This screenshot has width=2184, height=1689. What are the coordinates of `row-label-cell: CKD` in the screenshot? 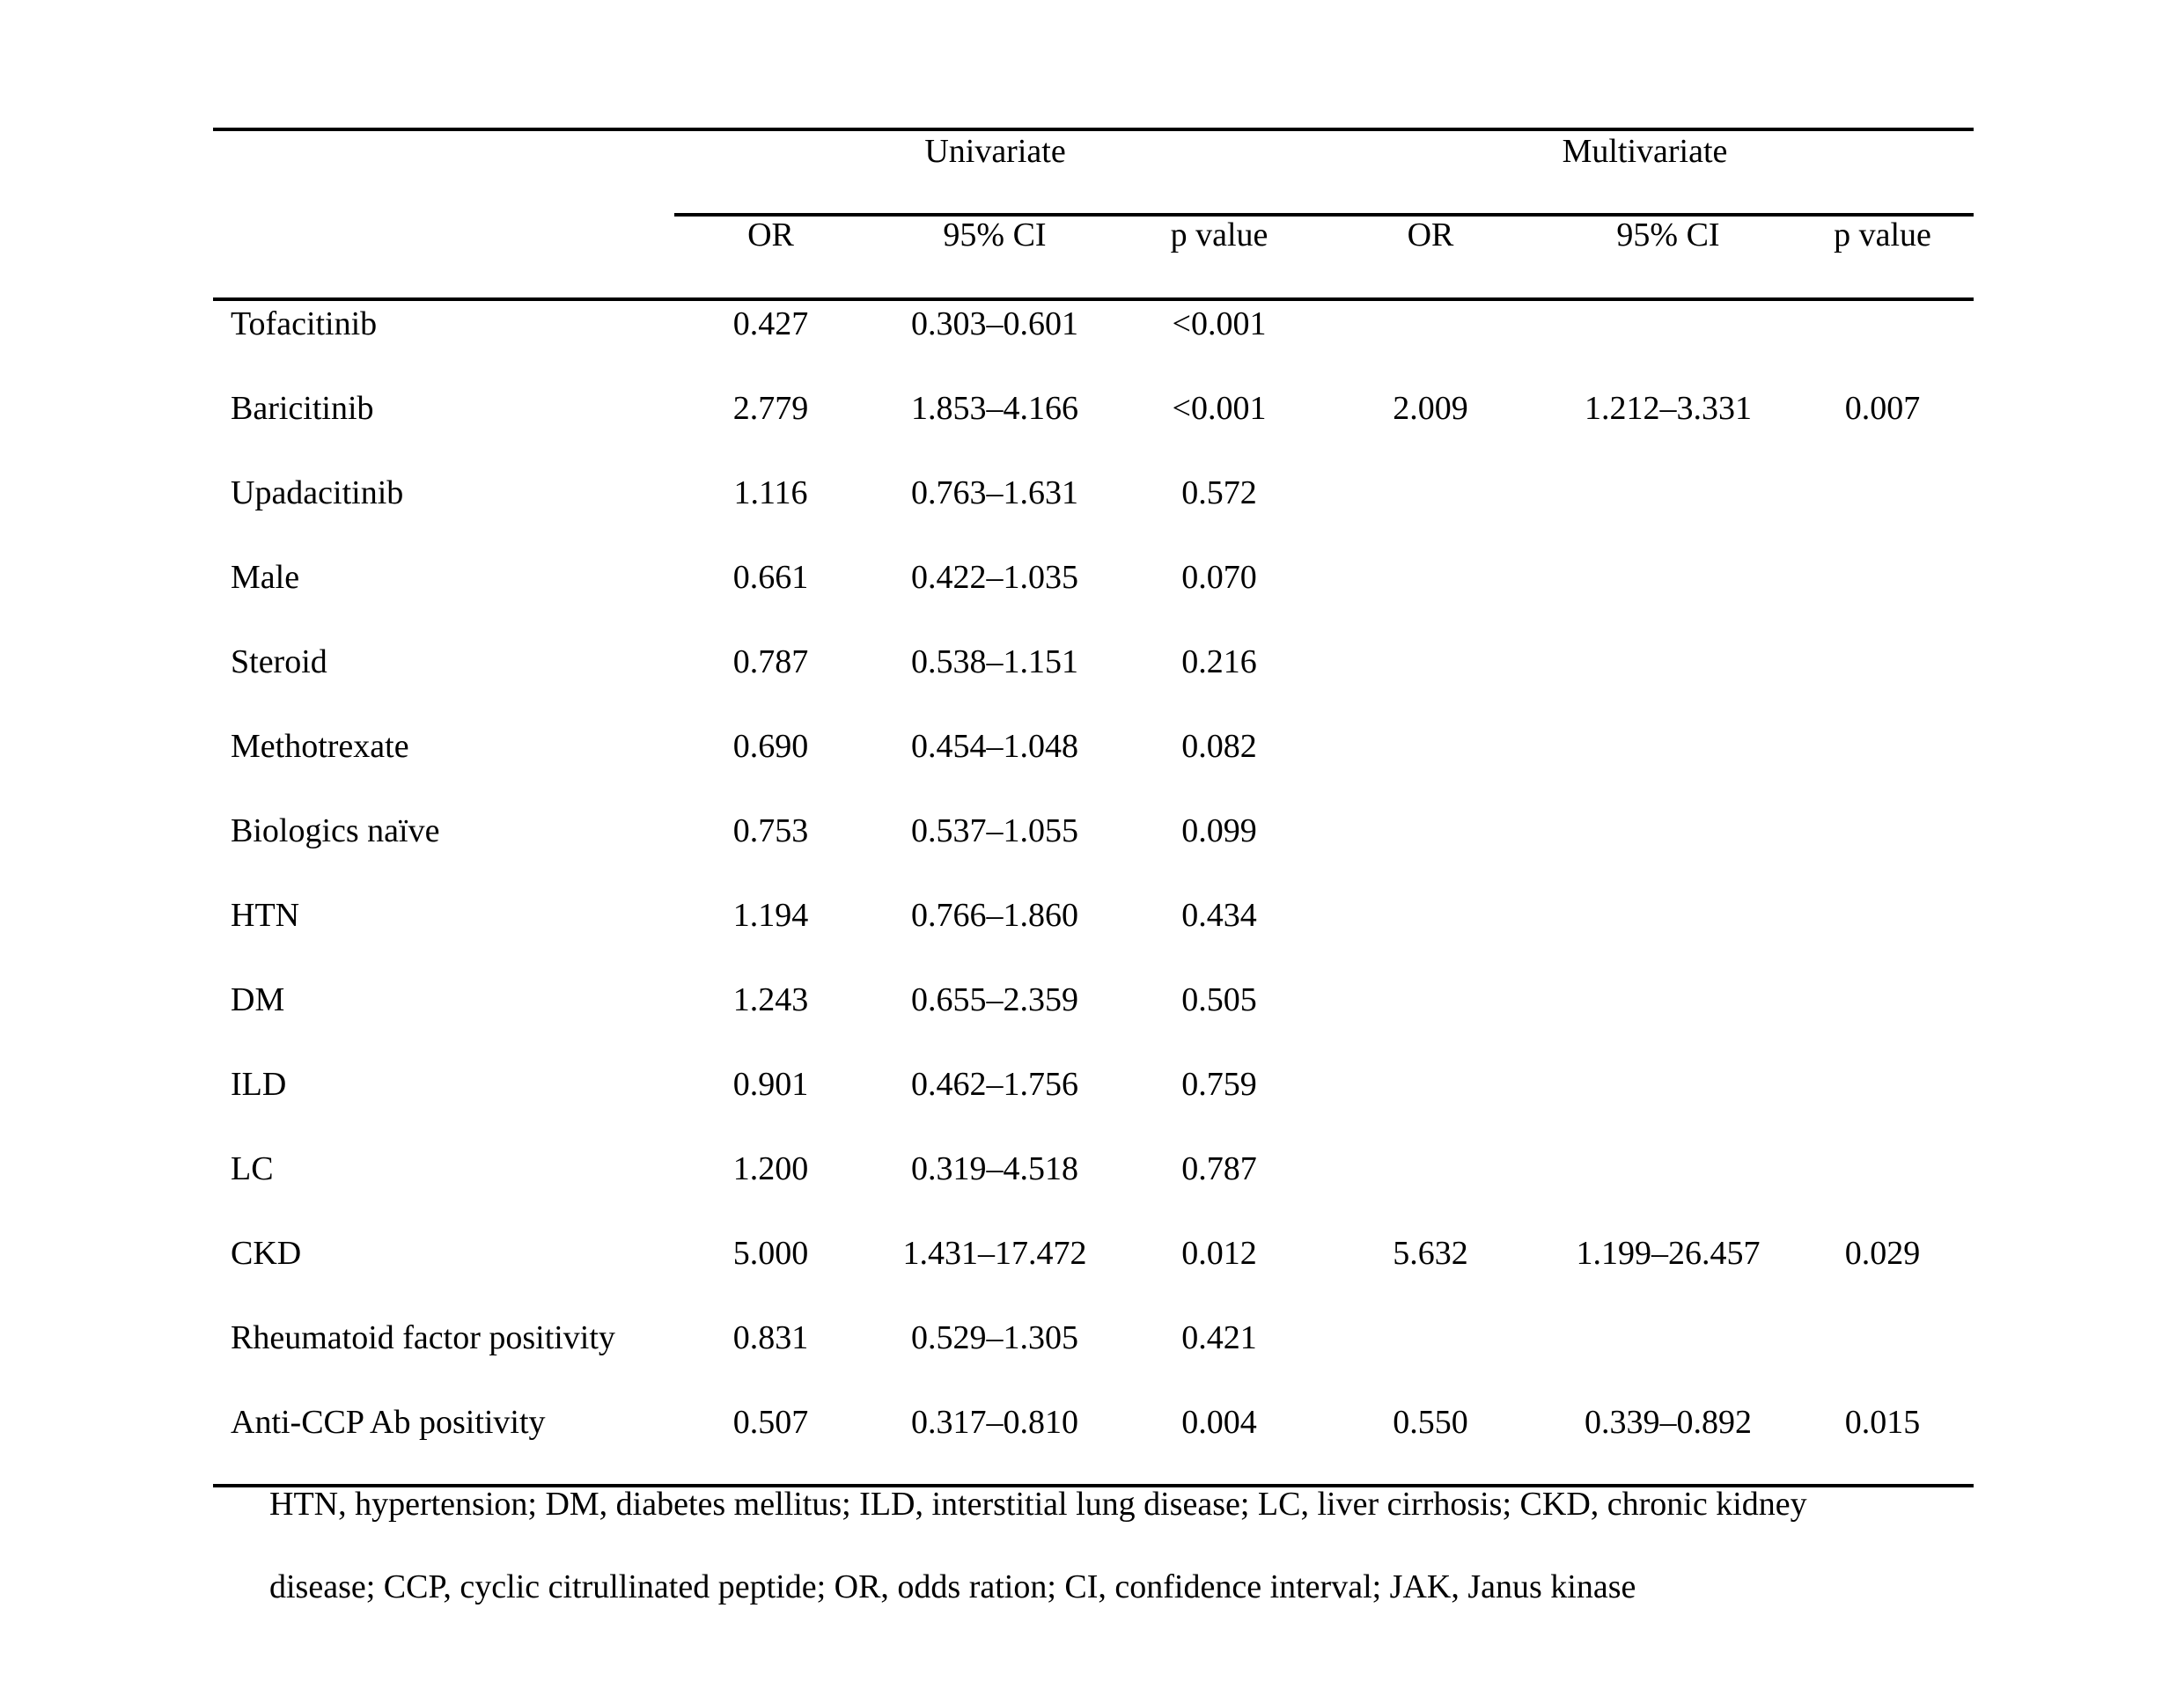 It's located at (267, 1254).